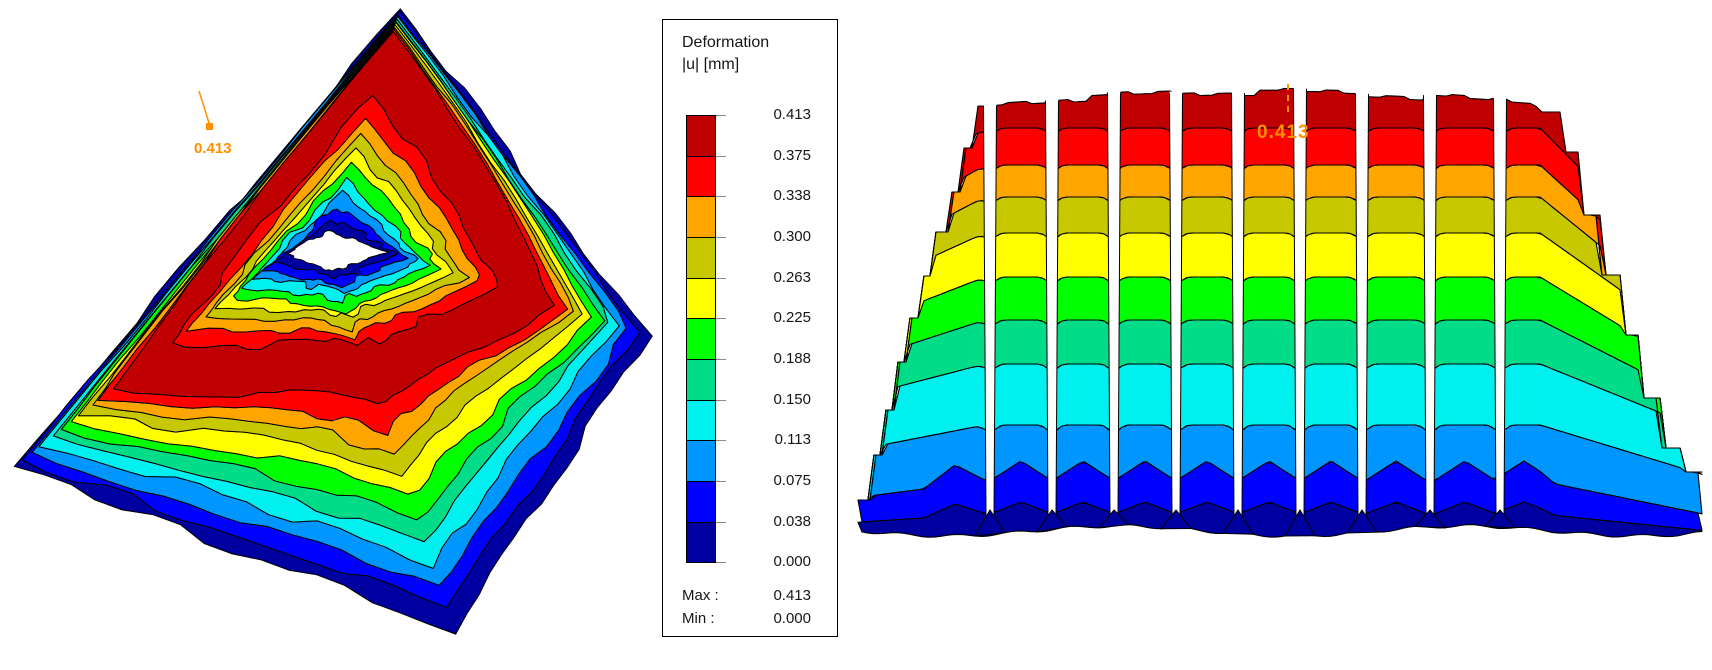  Describe the element at coordinates (698, 618) in the screenshot. I see `legend-min-label: Min :` at that location.